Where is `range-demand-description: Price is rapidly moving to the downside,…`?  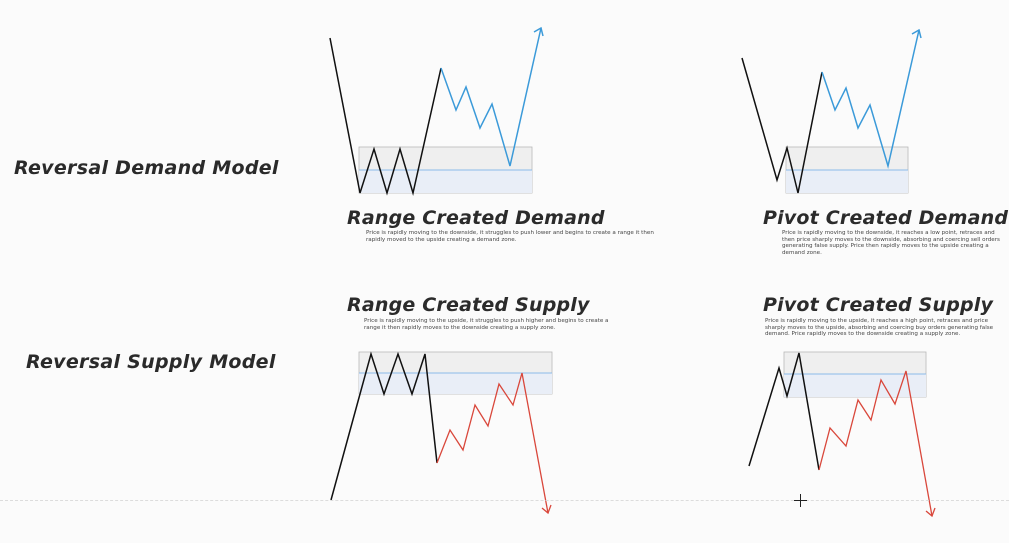 range-demand-description: Price is rapidly moving to the downside,… is located at coordinates (510, 236).